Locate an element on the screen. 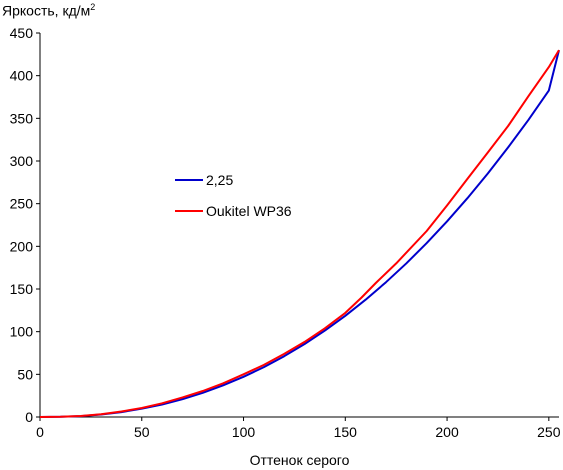 This screenshot has height=470, width=563. y-tick-label: 250 is located at coordinates (22, 204).